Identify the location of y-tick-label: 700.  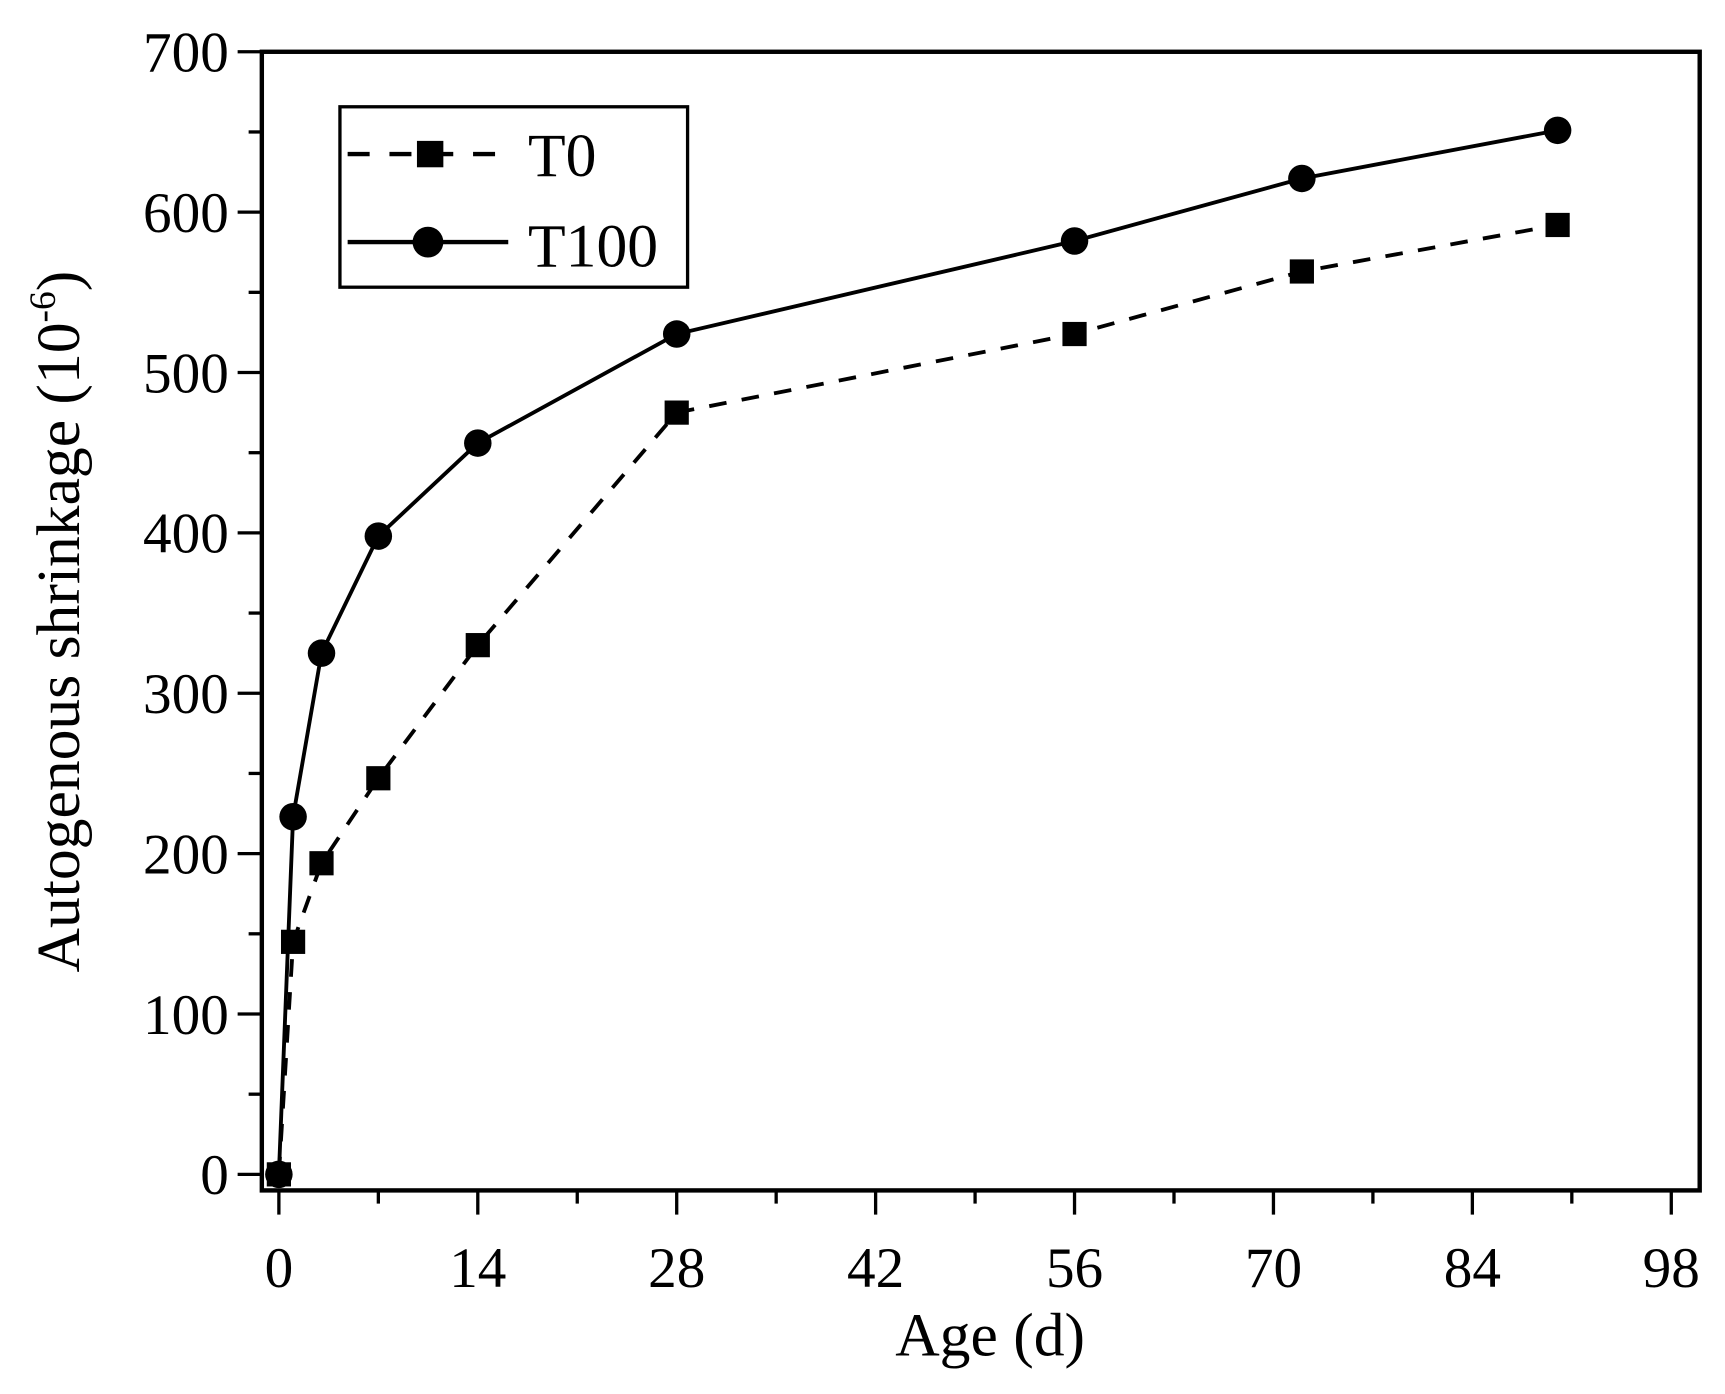
(186, 53).